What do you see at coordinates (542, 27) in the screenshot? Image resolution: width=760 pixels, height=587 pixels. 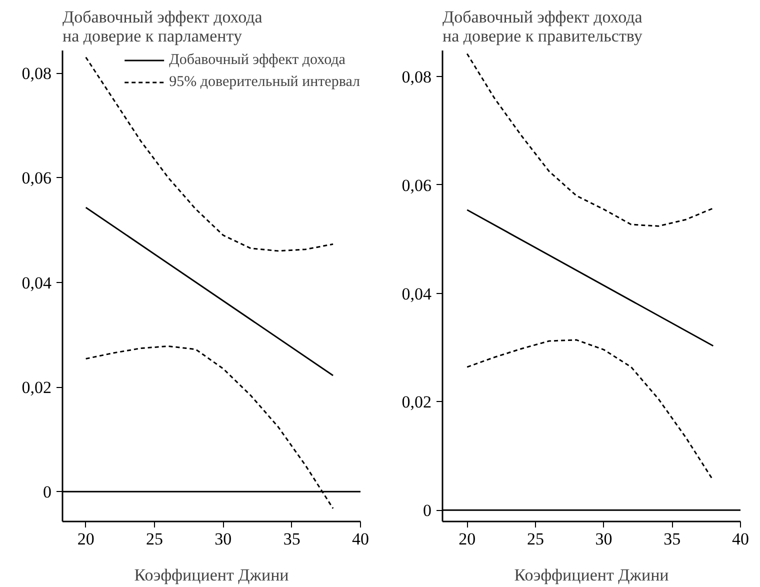 I see `chart-title: Добавочный эффект дохода на доверие к правительству` at bounding box center [542, 27].